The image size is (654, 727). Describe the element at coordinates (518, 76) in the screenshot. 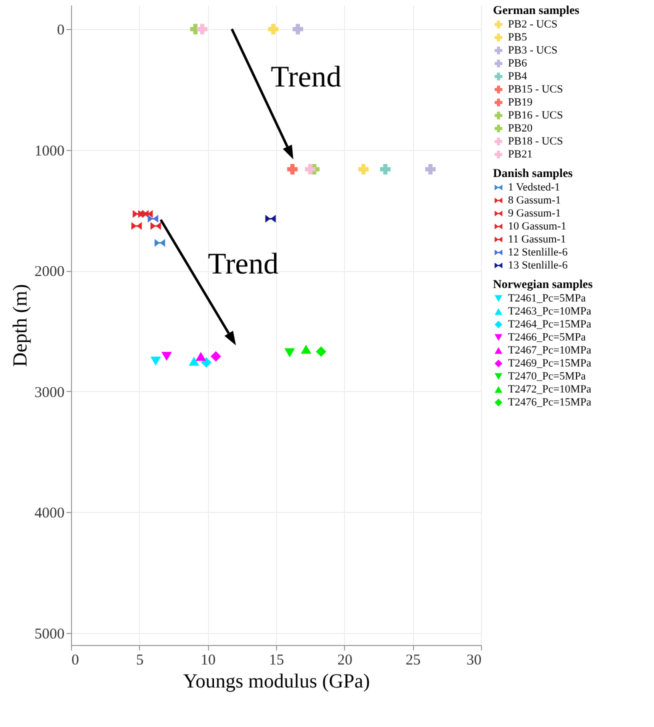

I see `legend-label: PB4` at that location.